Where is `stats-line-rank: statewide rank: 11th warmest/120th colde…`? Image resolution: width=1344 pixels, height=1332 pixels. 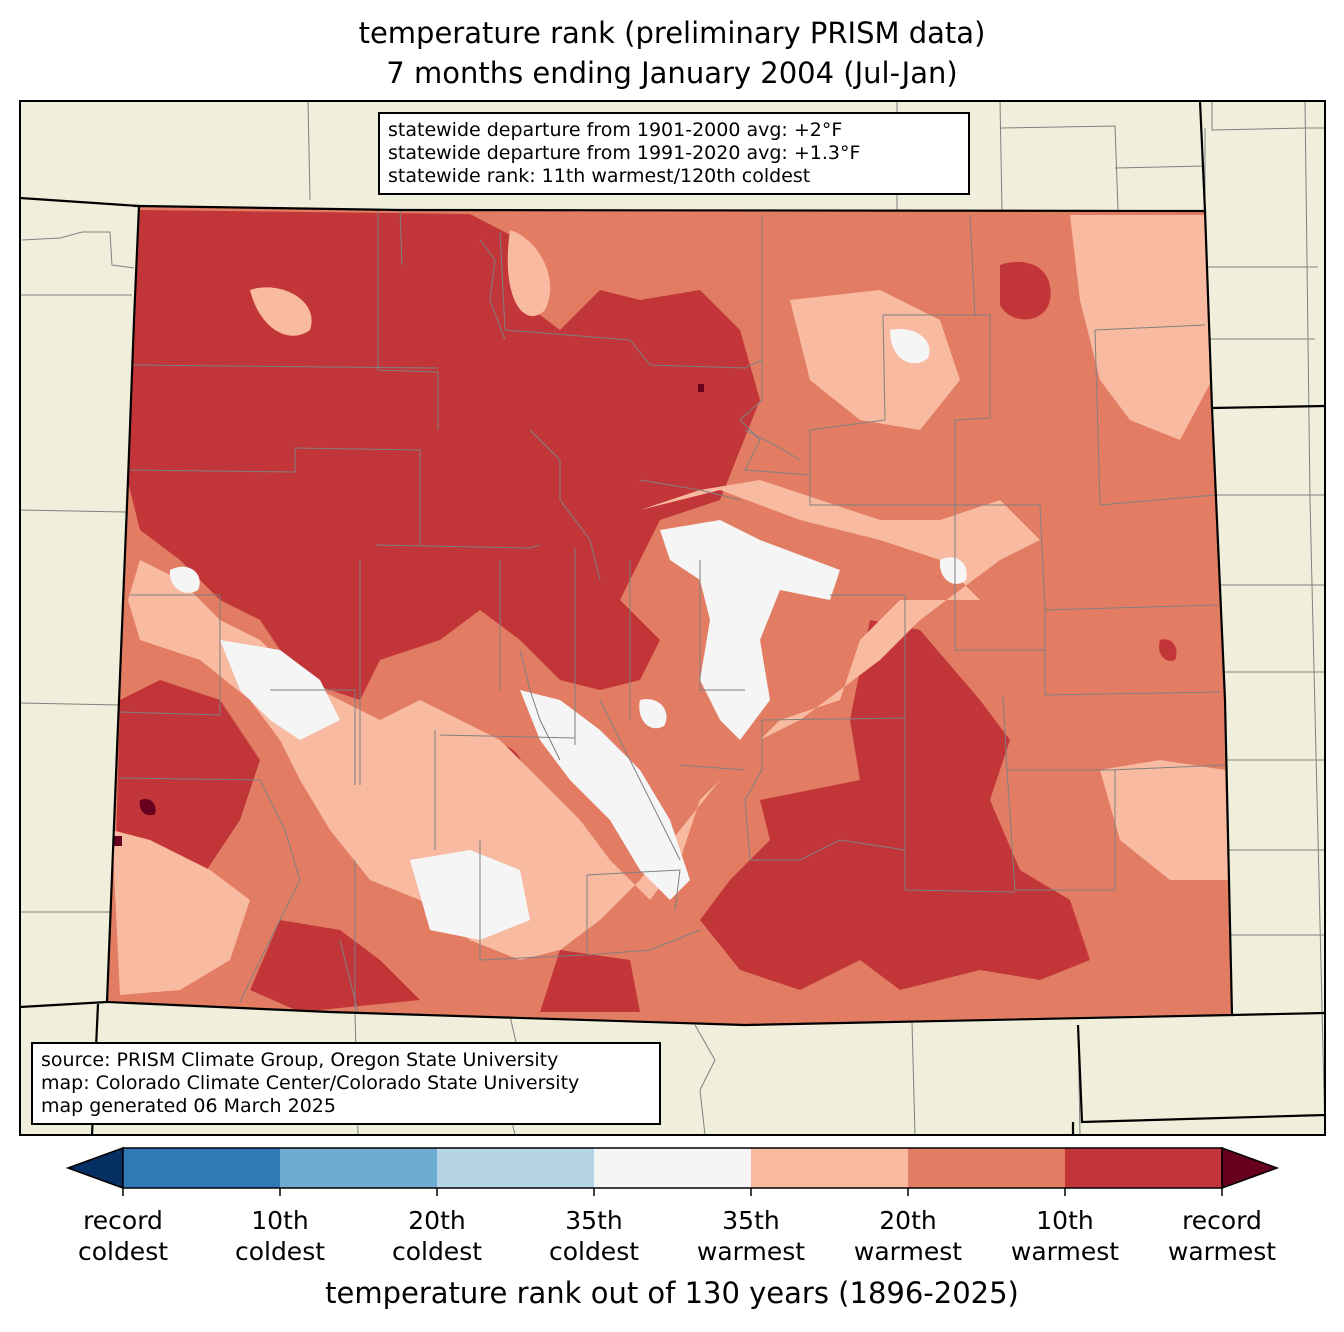
stats-line-rank: statewide rank: 11th warmest/120th colde… is located at coordinates (599, 176).